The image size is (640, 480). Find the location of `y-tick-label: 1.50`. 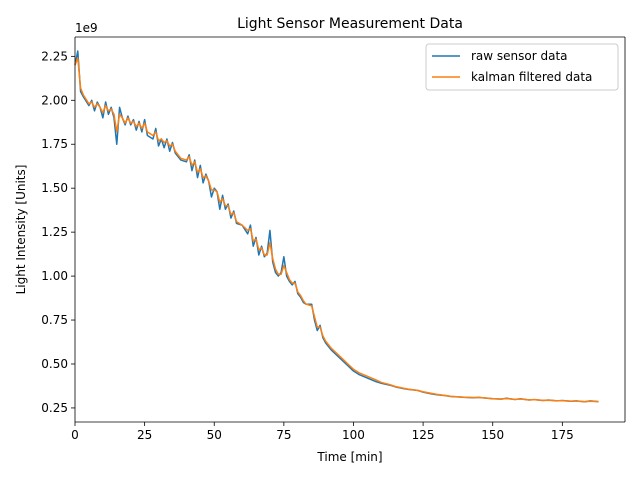

y-tick-label: 1.50 is located at coordinates (54, 188).